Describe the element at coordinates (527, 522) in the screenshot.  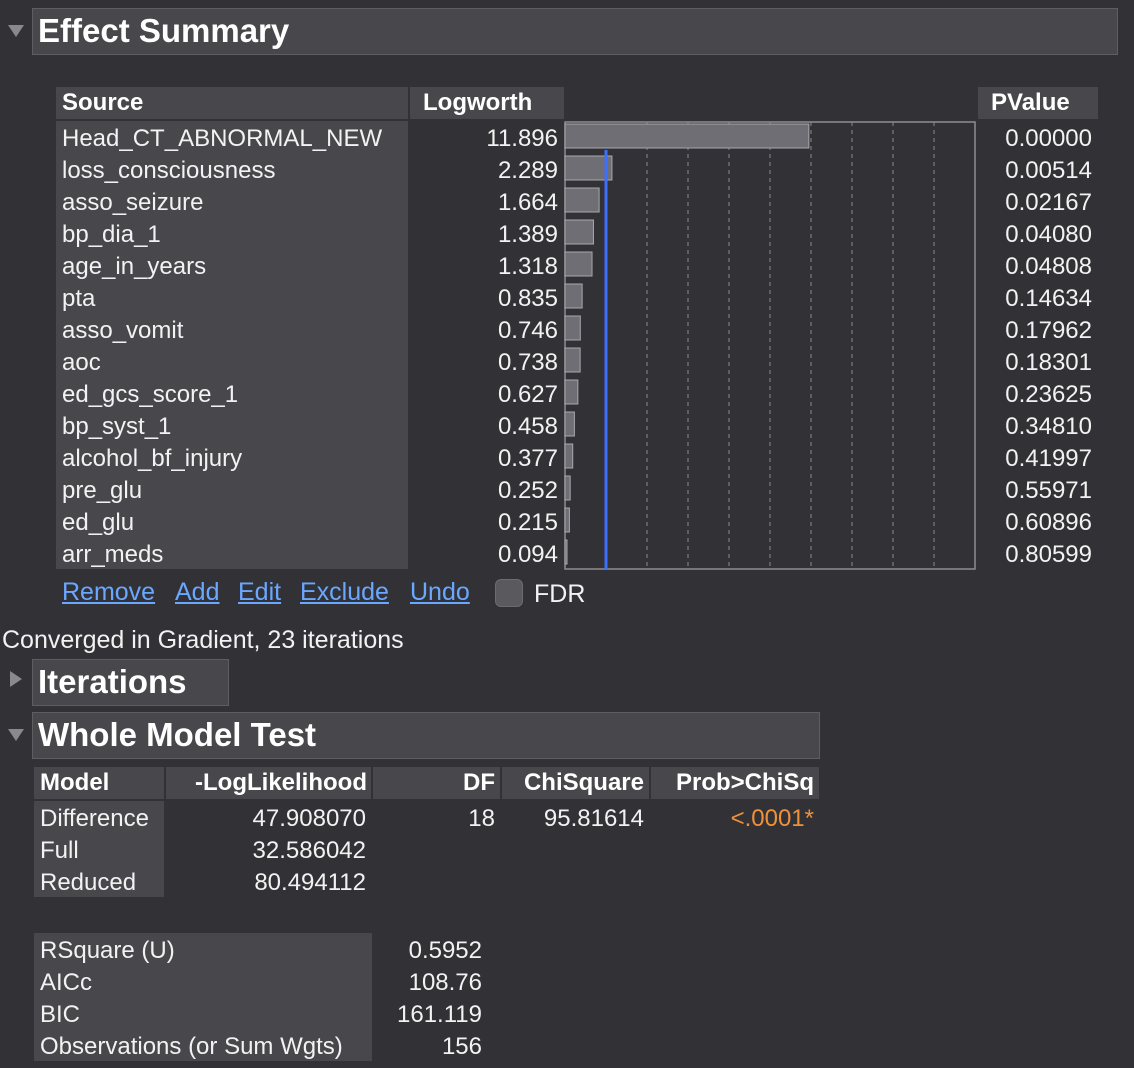
I see `effect-row-logworth: 0.215` at that location.